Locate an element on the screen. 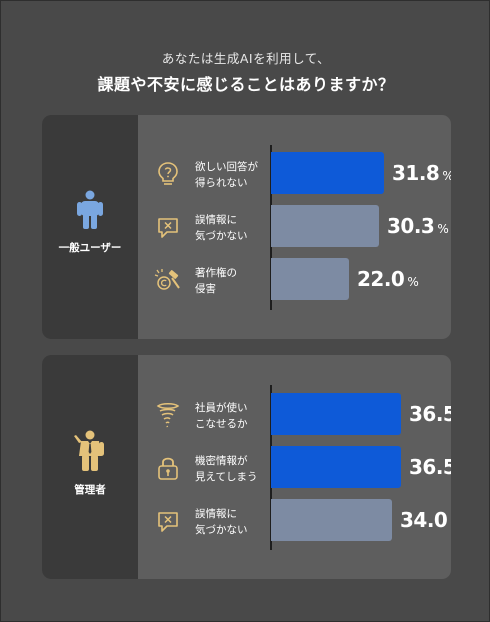 This screenshot has width=490, height=622. general-user-sidebar: 一般ユーザー is located at coordinates (90, 227).